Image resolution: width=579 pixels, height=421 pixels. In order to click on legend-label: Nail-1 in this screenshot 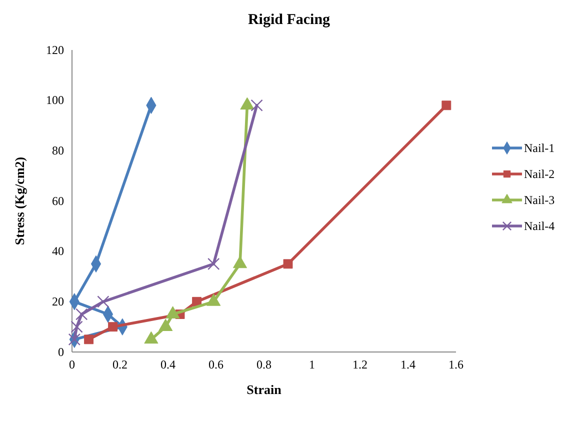, I will do `click(539, 148)`.